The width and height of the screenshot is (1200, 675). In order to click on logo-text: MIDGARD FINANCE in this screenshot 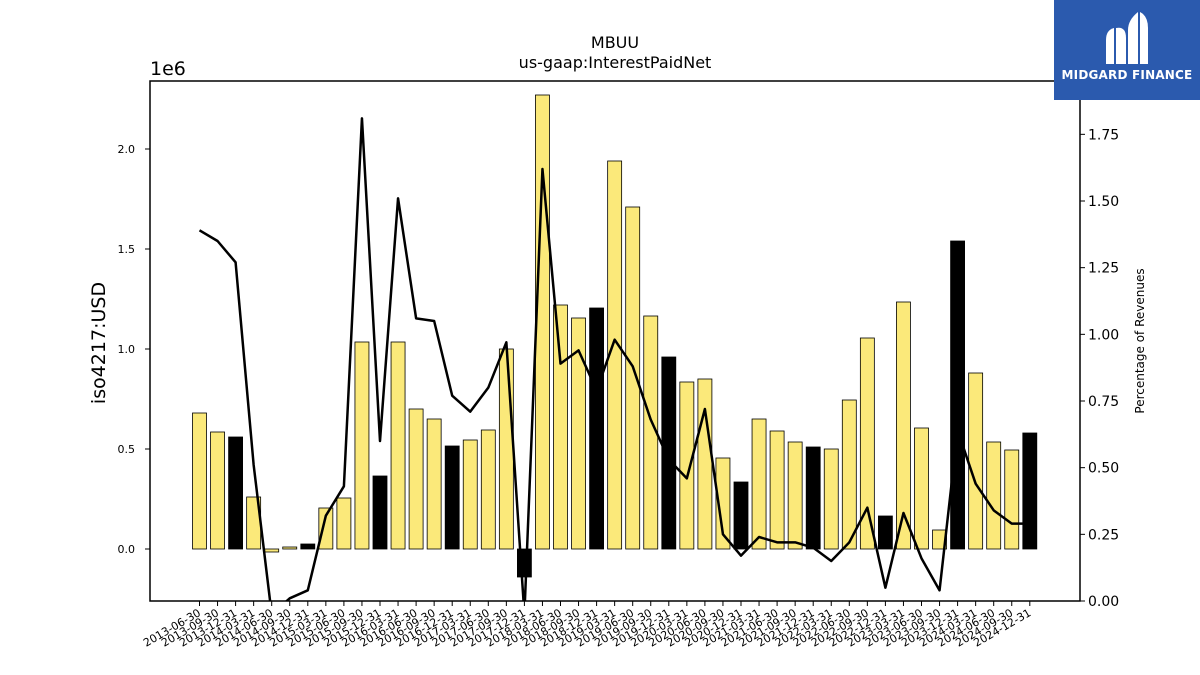, I will do `click(1127, 75)`.